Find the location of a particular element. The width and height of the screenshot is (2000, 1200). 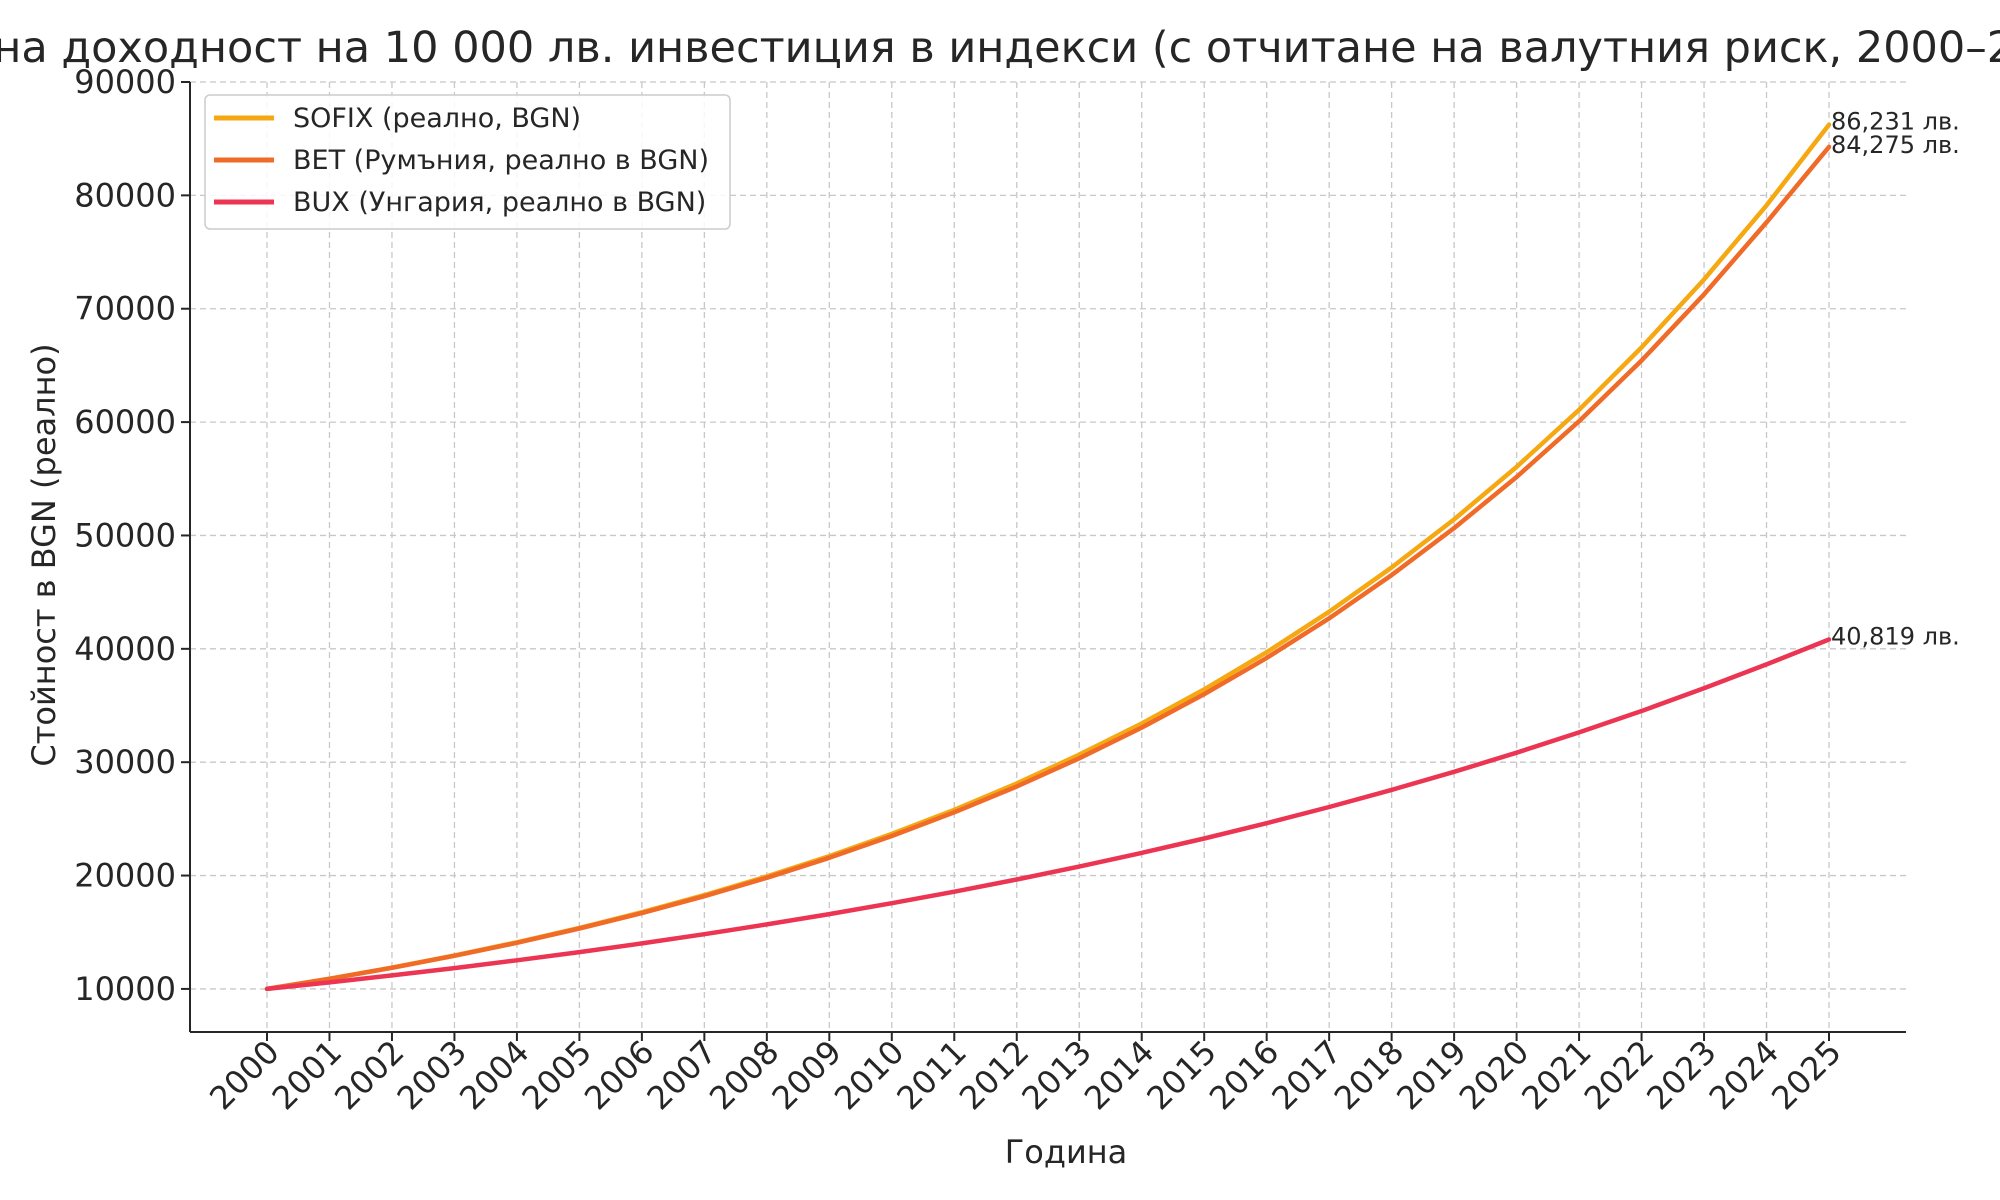

end-value-label: 40,819 лв. is located at coordinates (1895, 637).